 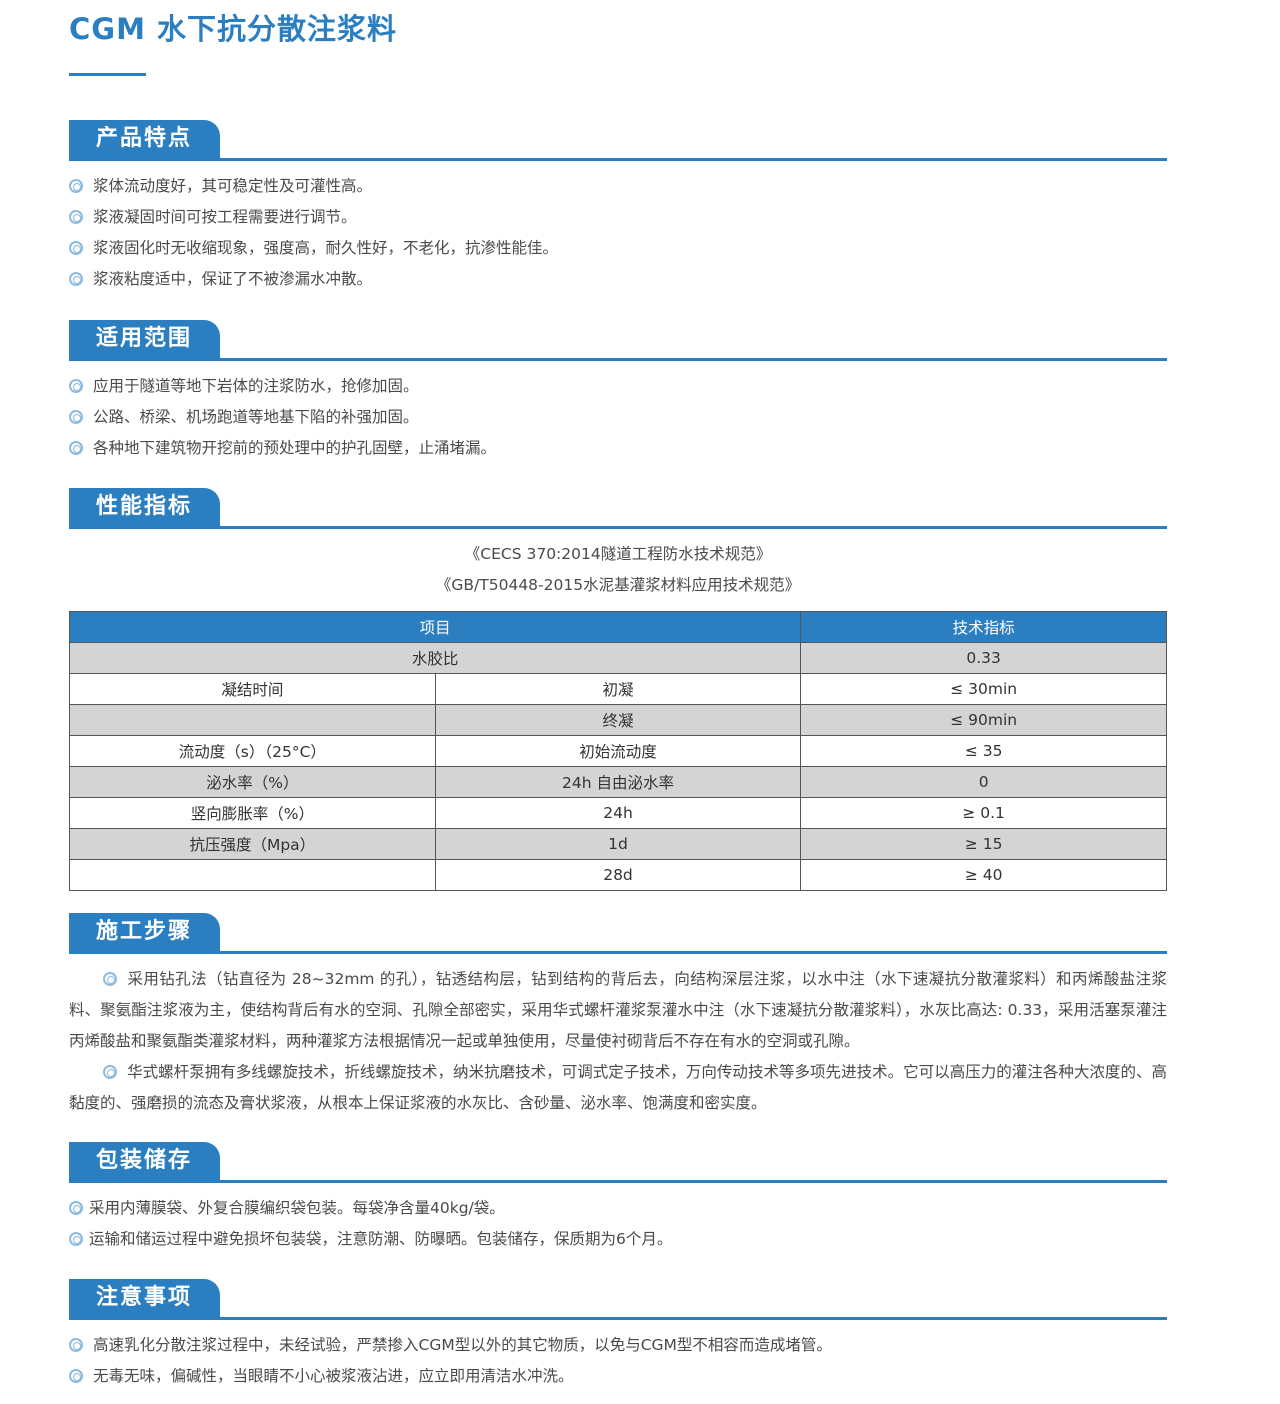 I want to click on cell: 水胶比, so click(x=435, y=658).